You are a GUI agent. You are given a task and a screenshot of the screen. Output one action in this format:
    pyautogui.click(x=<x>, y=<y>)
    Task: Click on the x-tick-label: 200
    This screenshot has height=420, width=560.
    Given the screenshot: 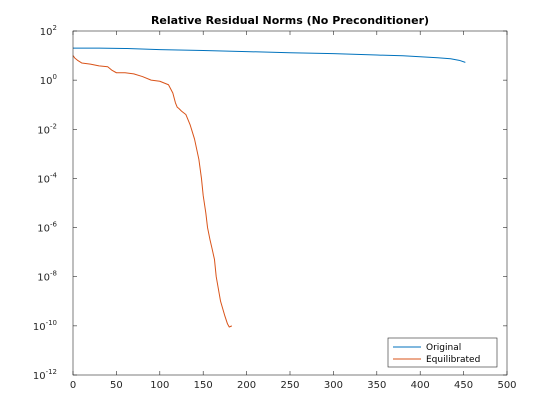 What is the action you would take?
    pyautogui.click(x=246, y=385)
    